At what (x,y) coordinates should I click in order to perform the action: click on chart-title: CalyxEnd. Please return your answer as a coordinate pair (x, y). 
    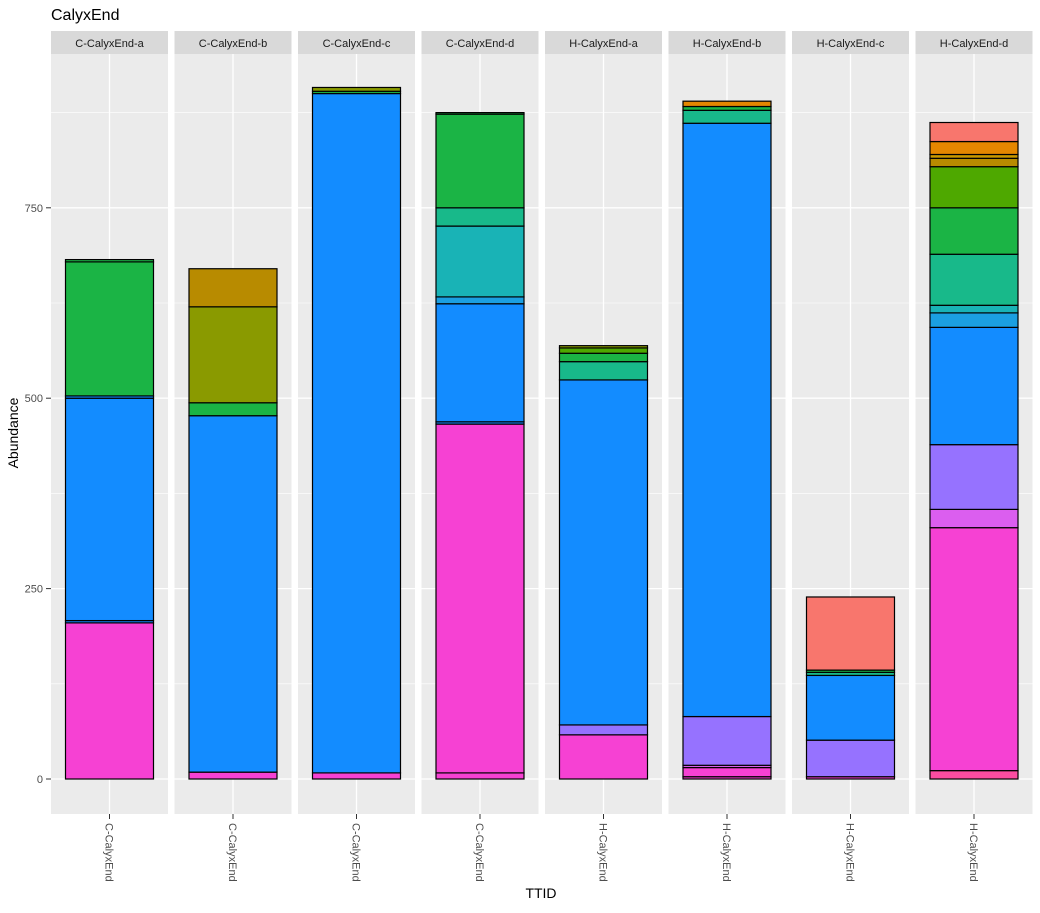
    Looking at the image, I should click on (85, 15).